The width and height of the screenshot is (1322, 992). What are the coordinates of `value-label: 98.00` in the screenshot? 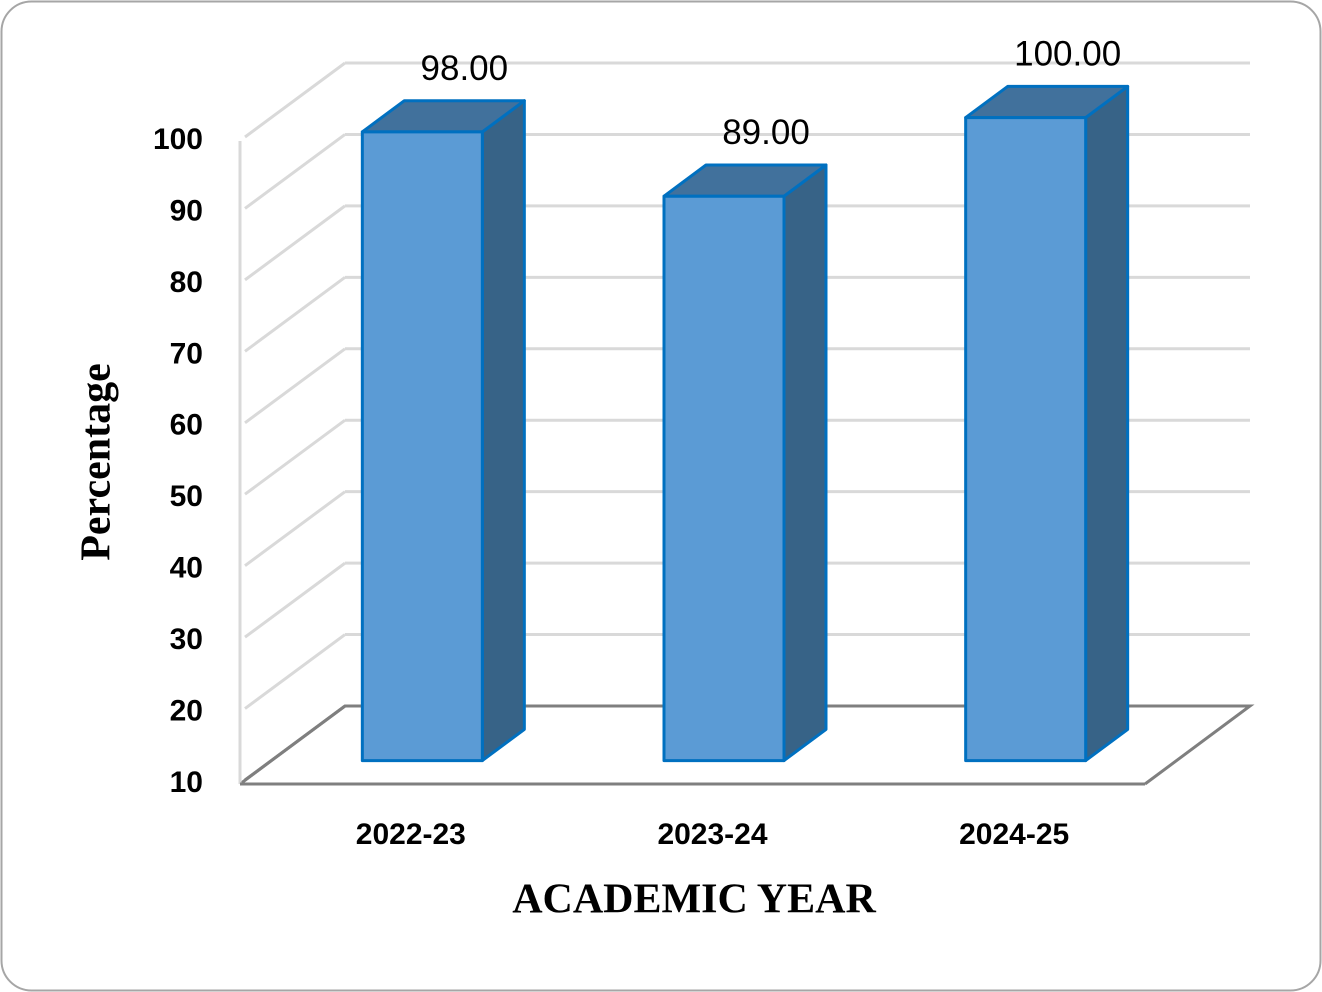 It's located at (465, 68).